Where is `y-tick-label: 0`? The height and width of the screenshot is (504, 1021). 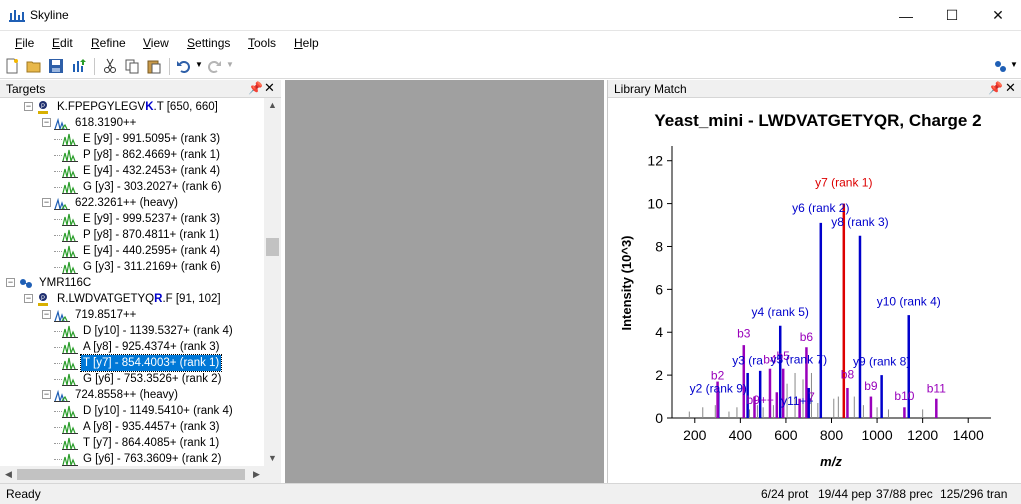
y-tick-label: 0 is located at coordinates (659, 418).